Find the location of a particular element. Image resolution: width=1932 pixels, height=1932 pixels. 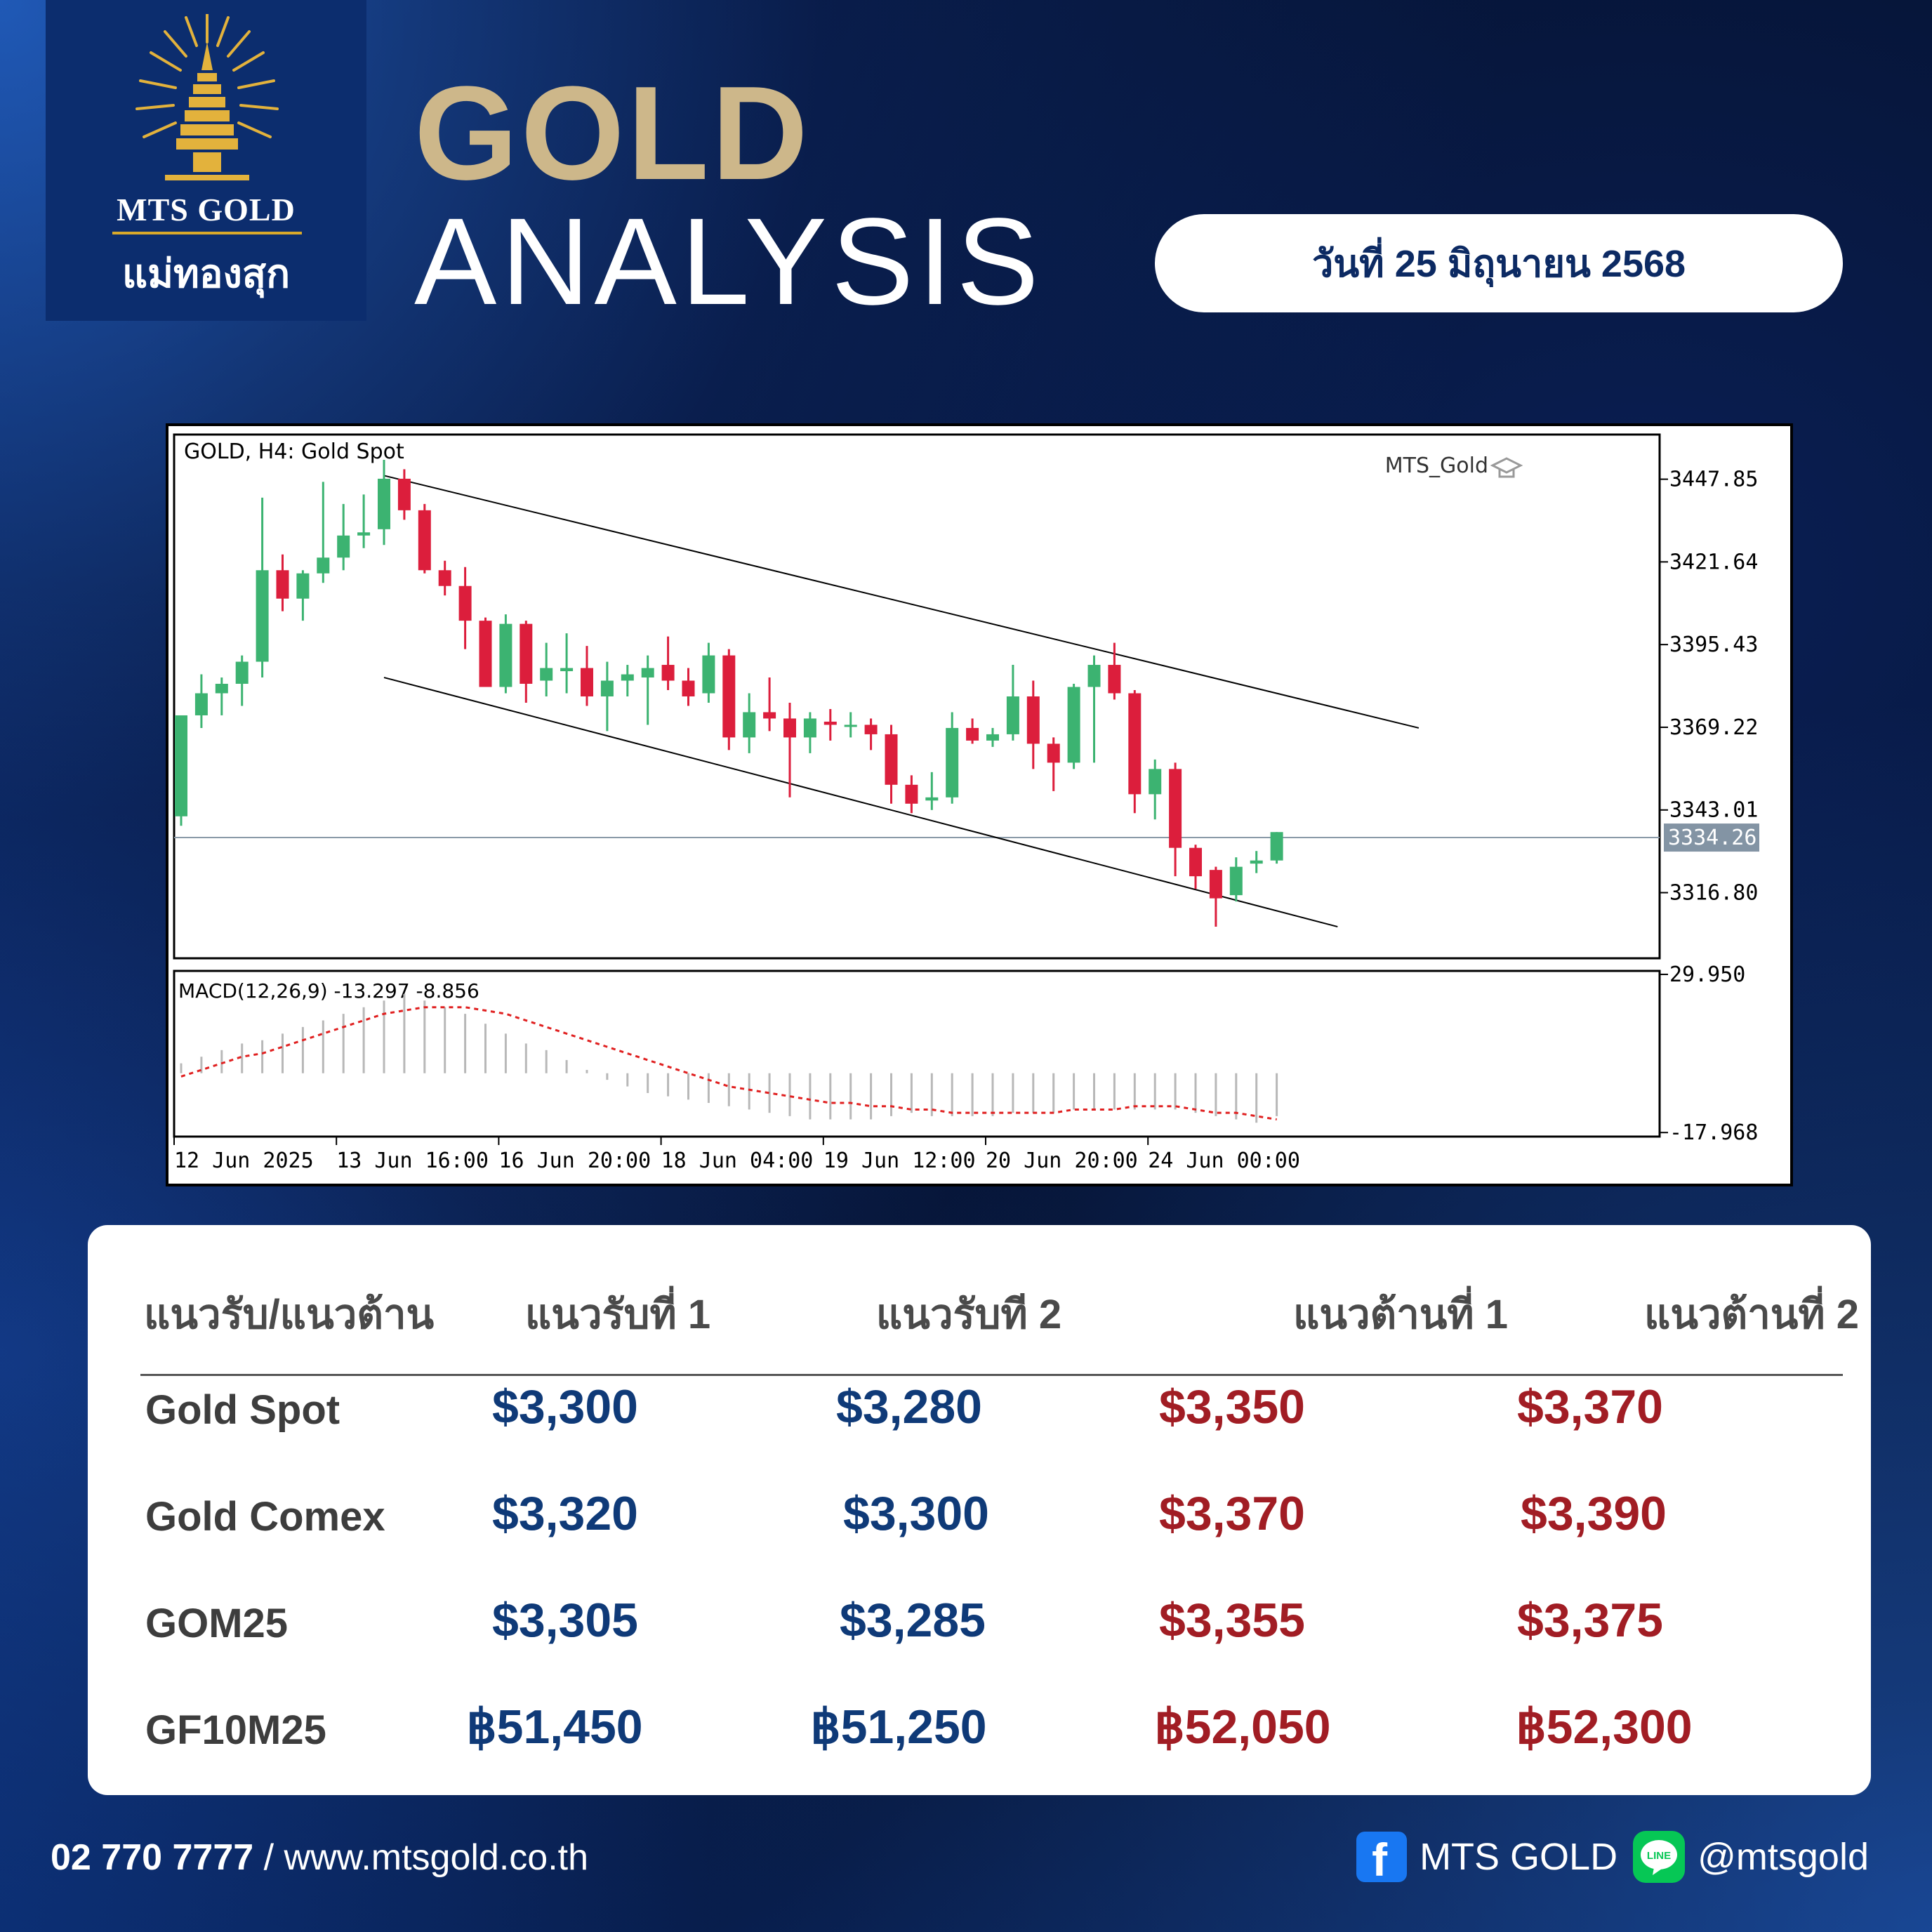

table-divider is located at coordinates (991, 1375).